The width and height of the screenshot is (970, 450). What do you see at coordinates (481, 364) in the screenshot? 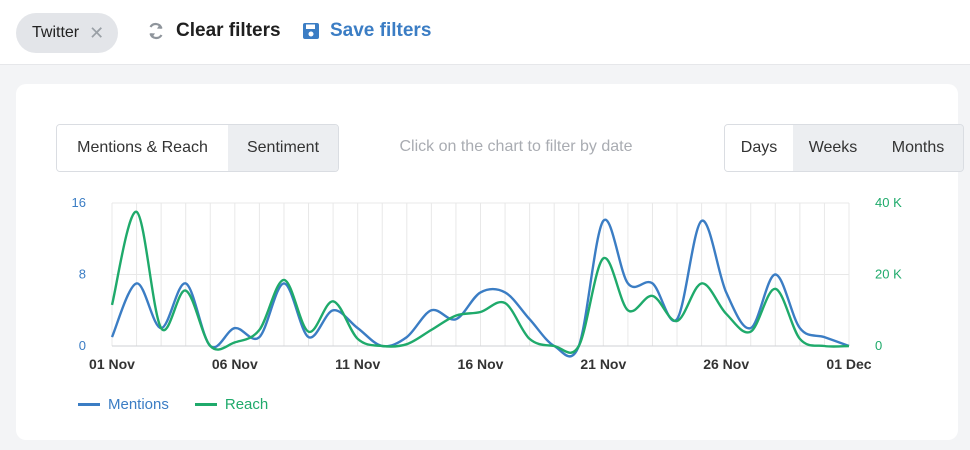
I see `x-tick-label: 16 Nov` at bounding box center [481, 364].